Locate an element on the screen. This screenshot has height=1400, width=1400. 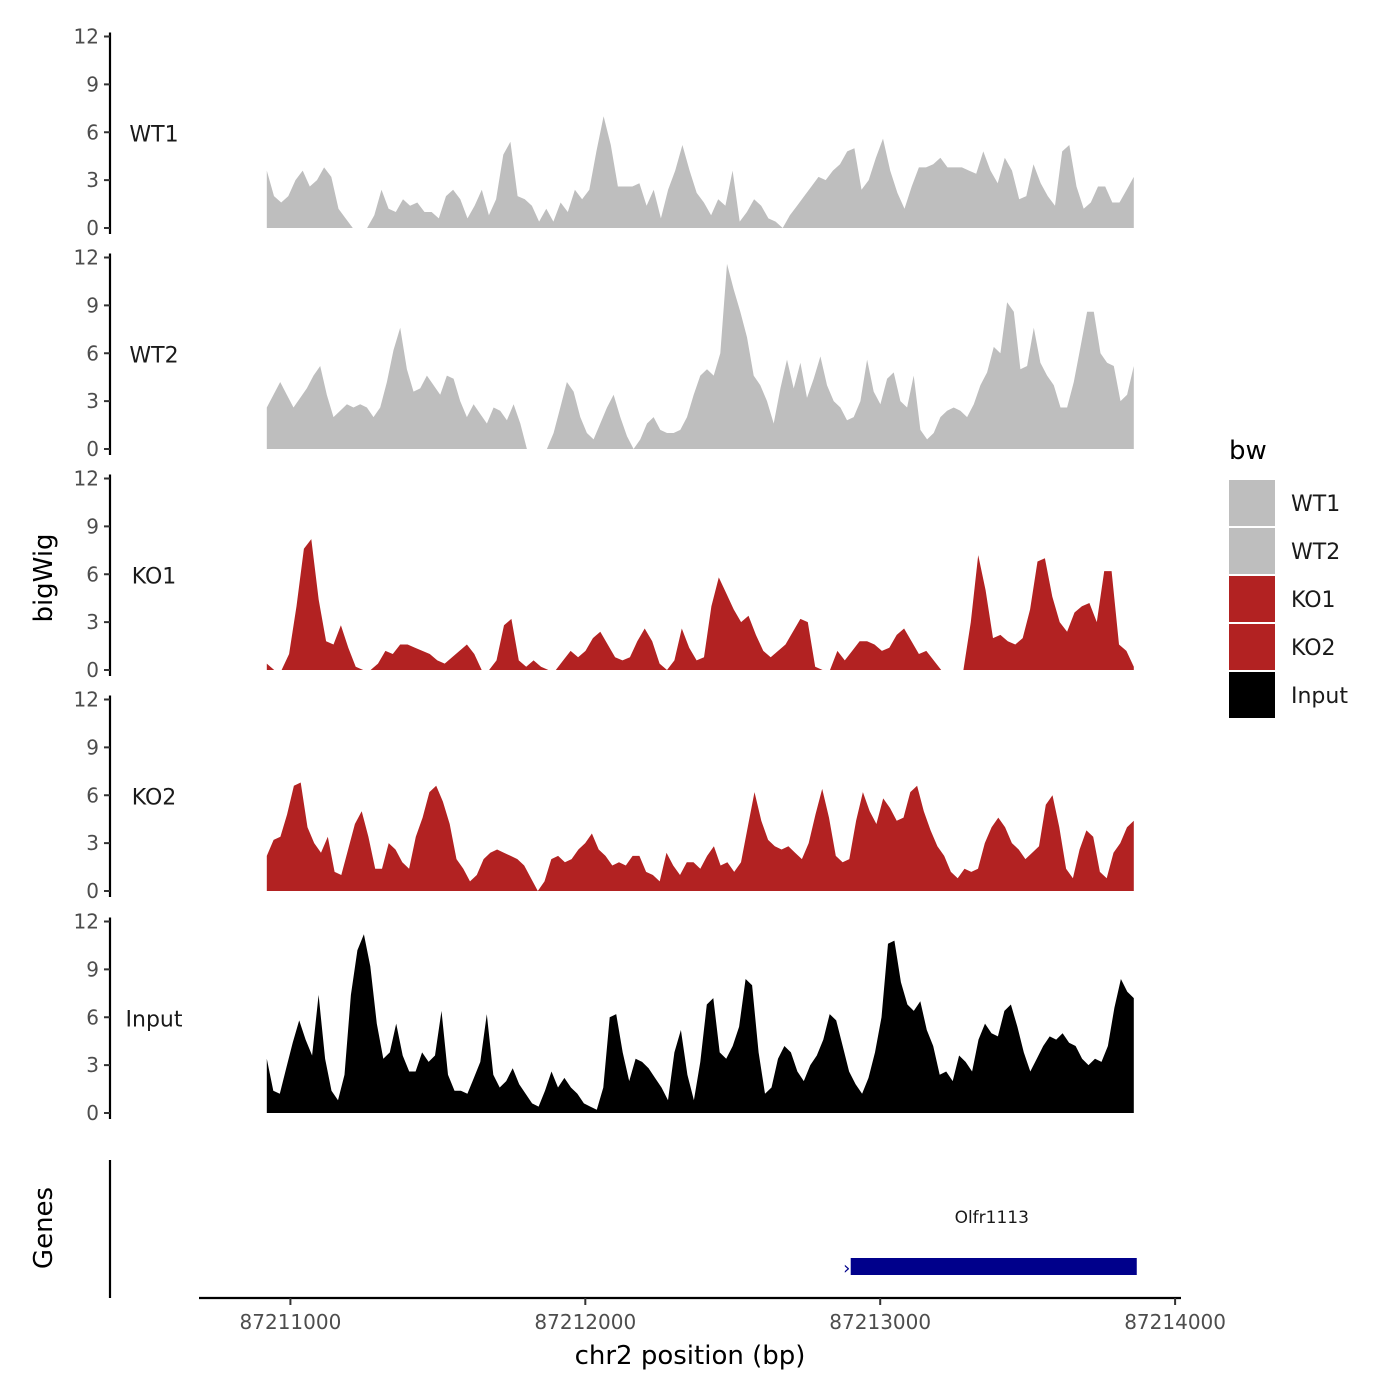
legend-key-wt1 is located at coordinates (1252, 503).